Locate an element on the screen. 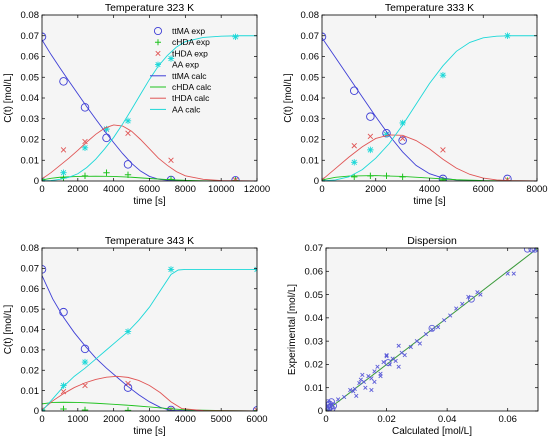  y-axis-label: Experimental [mol/L] is located at coordinates (292, 329).